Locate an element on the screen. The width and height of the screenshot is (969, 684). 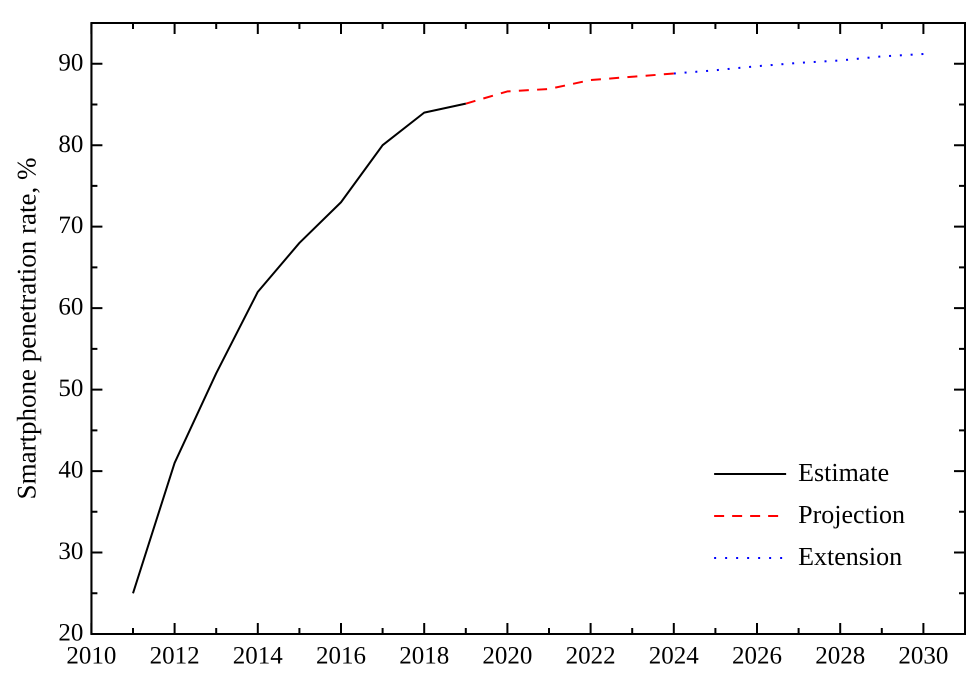
legend-label: Extension is located at coordinates (850, 556).